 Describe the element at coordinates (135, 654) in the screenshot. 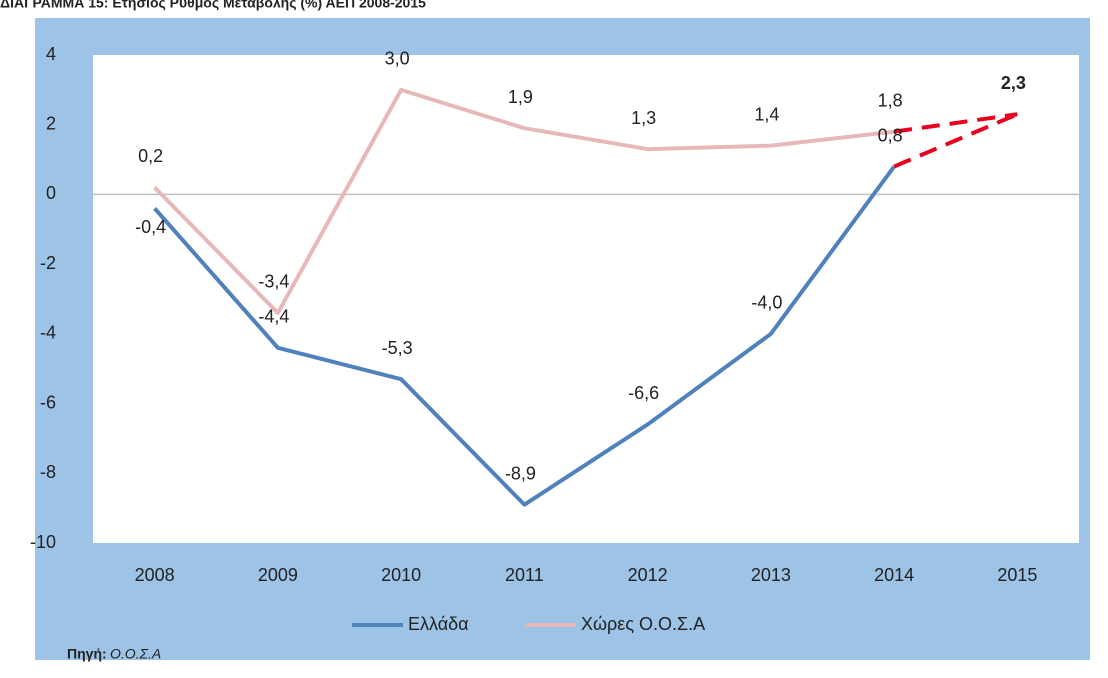

I see `source: Ο.Ο.Σ.Α` at that location.